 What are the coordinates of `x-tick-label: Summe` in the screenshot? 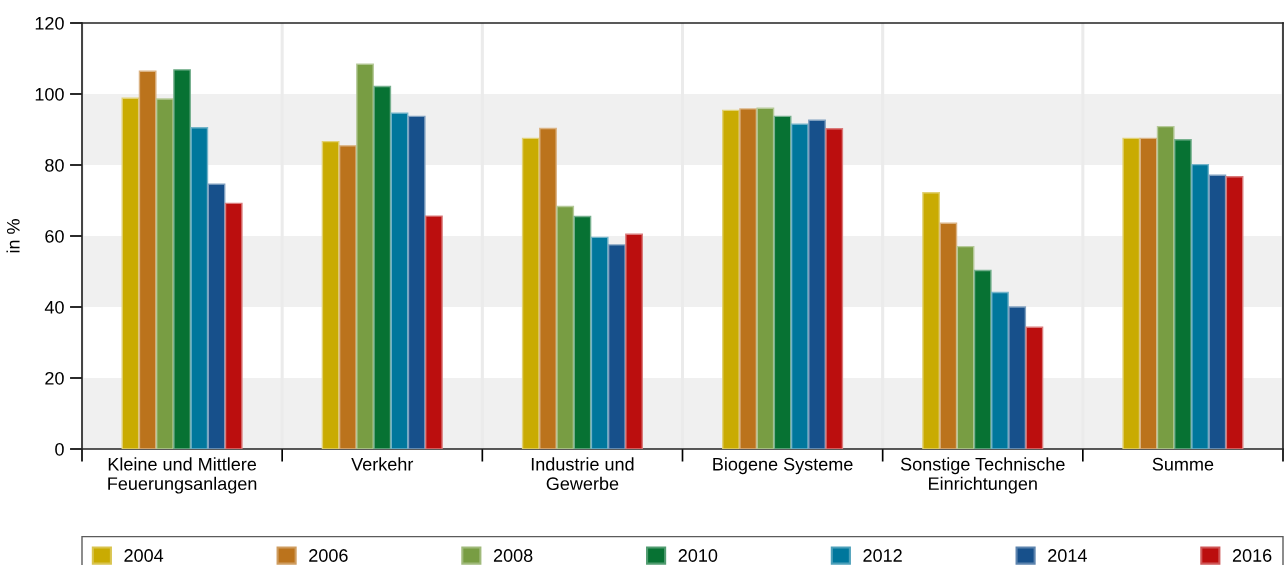 It's located at (1183, 464).